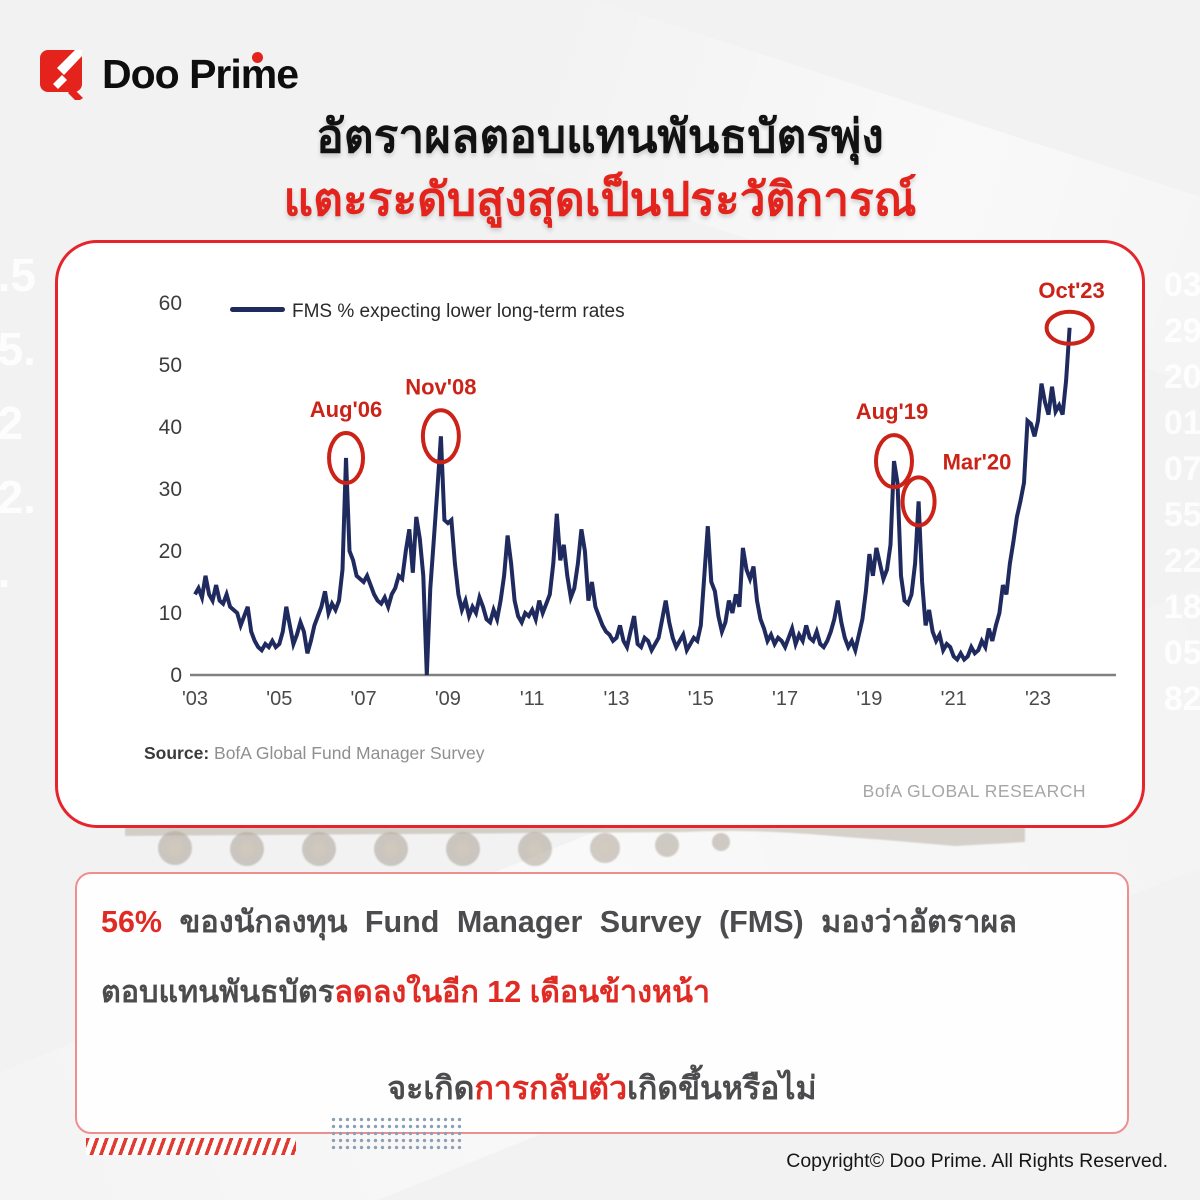  I want to click on y-axis-label: 40, so click(170, 427).